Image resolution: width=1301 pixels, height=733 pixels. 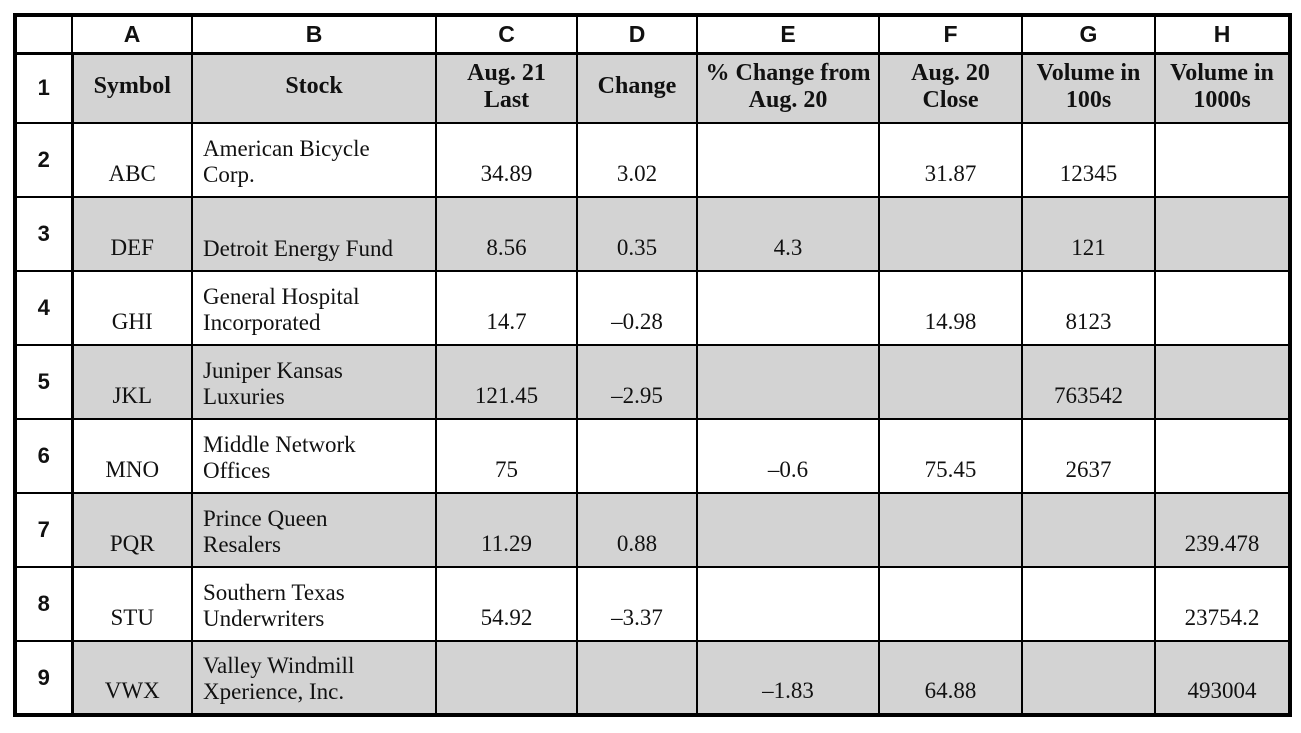 What do you see at coordinates (132, 456) in the screenshot?
I see `cell-symbol: MNO` at bounding box center [132, 456].